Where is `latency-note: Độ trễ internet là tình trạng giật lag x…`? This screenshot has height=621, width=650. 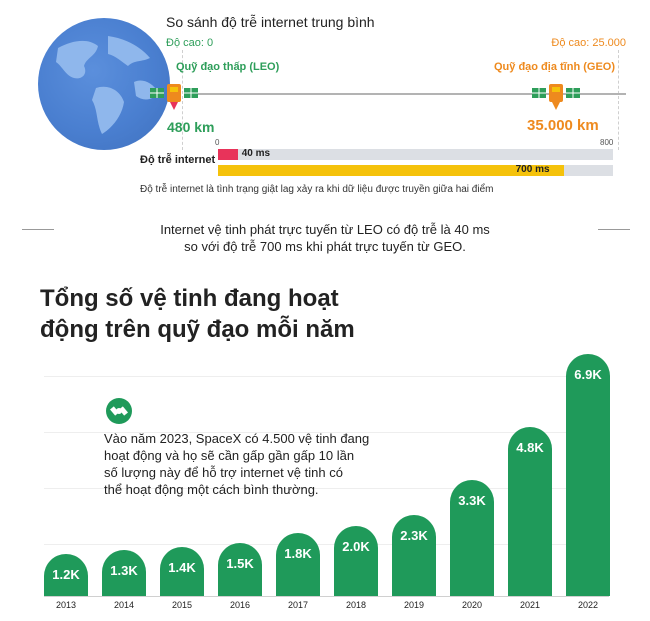
latency-note: Độ trễ internet là tình trạng giật lag x… is located at coordinates (317, 189).